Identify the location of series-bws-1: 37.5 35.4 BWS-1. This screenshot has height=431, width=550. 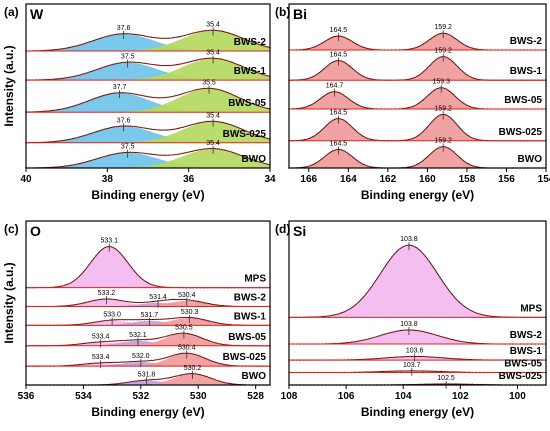
(148, 65).